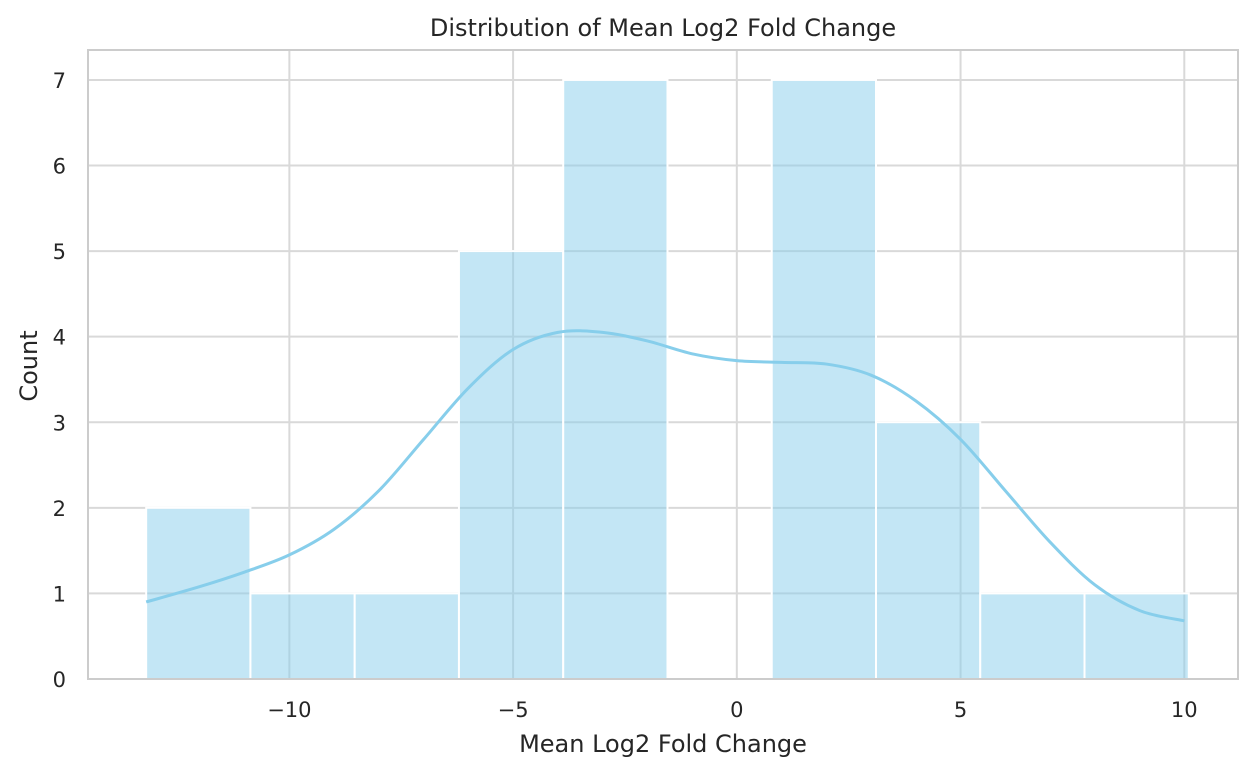  What do you see at coordinates (59, 423) in the screenshot?
I see `y-tick-label: 3` at bounding box center [59, 423].